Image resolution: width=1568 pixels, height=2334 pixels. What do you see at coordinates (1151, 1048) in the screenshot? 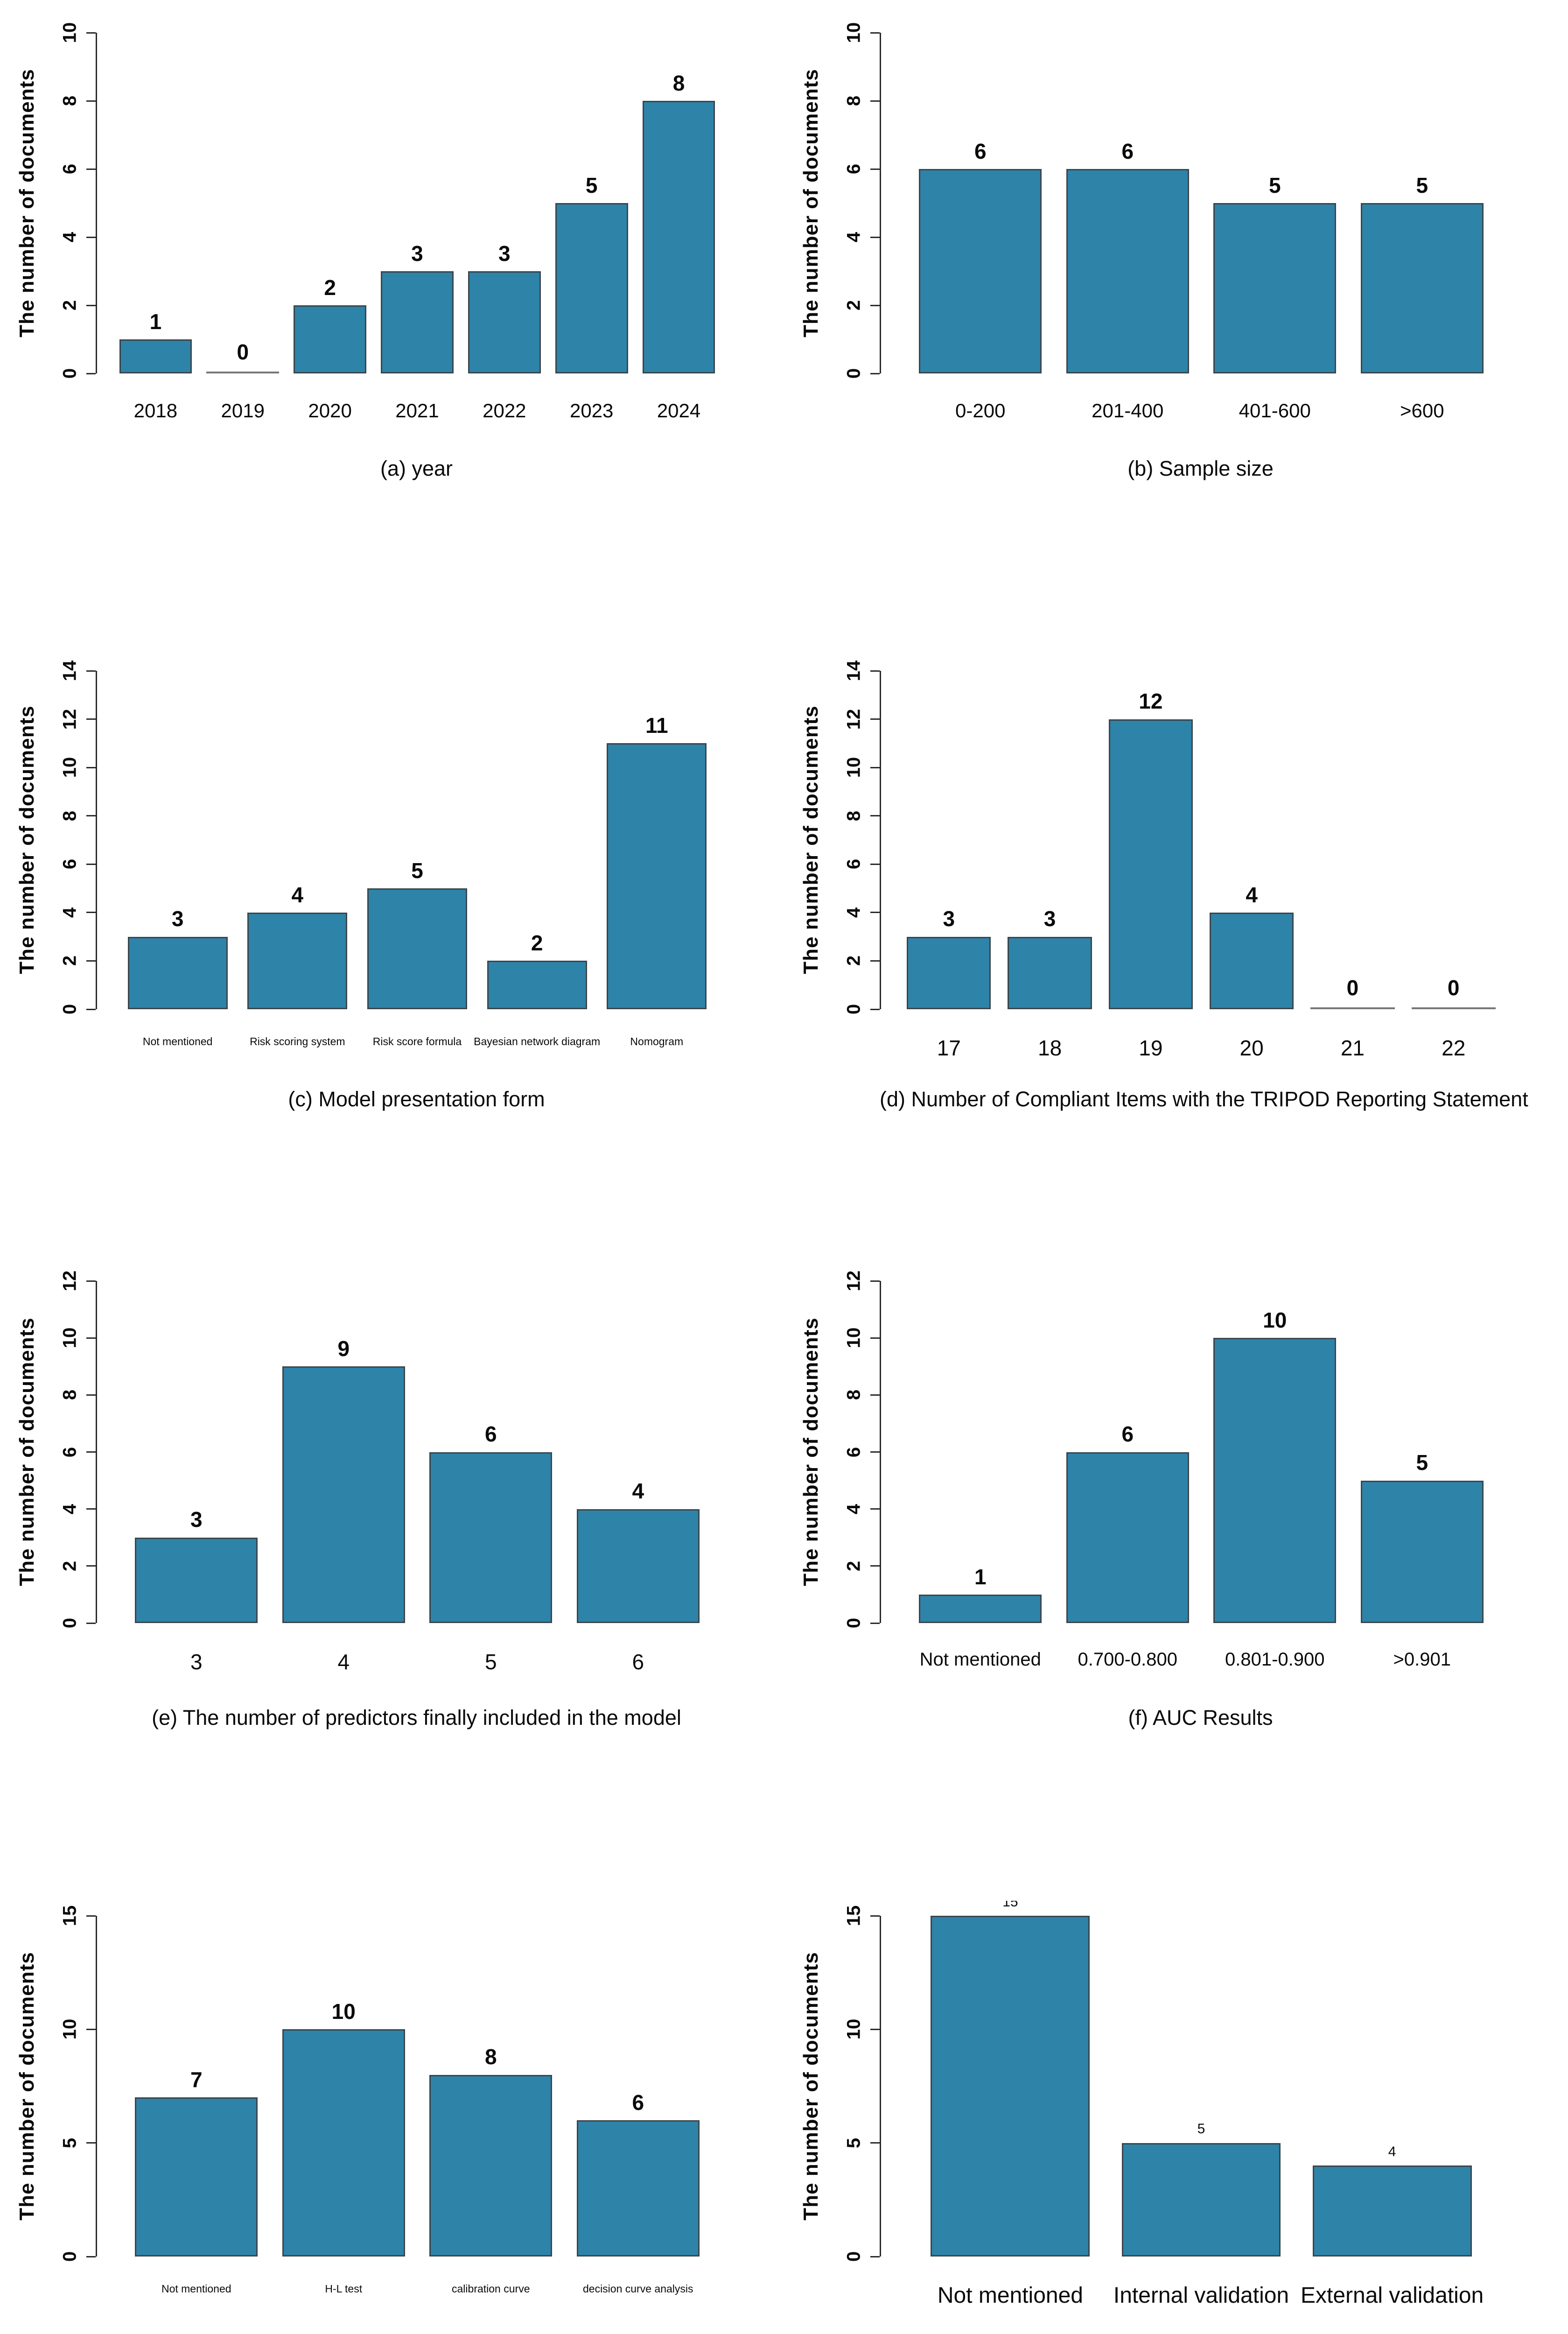
I see `x-category-label: 19` at bounding box center [1151, 1048].